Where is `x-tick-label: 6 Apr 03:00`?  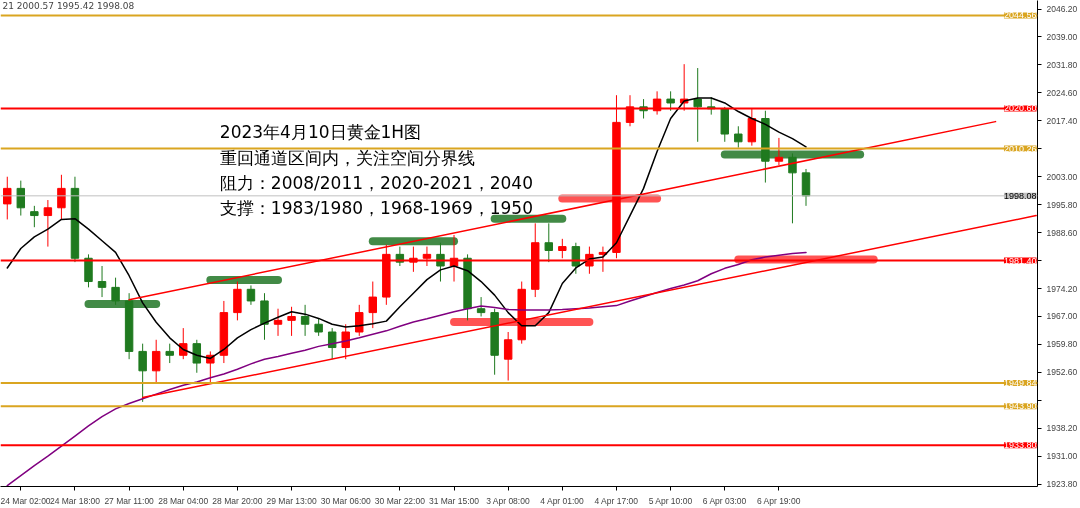 x-tick-label: 6 Apr 03:00 is located at coordinates (724, 500).